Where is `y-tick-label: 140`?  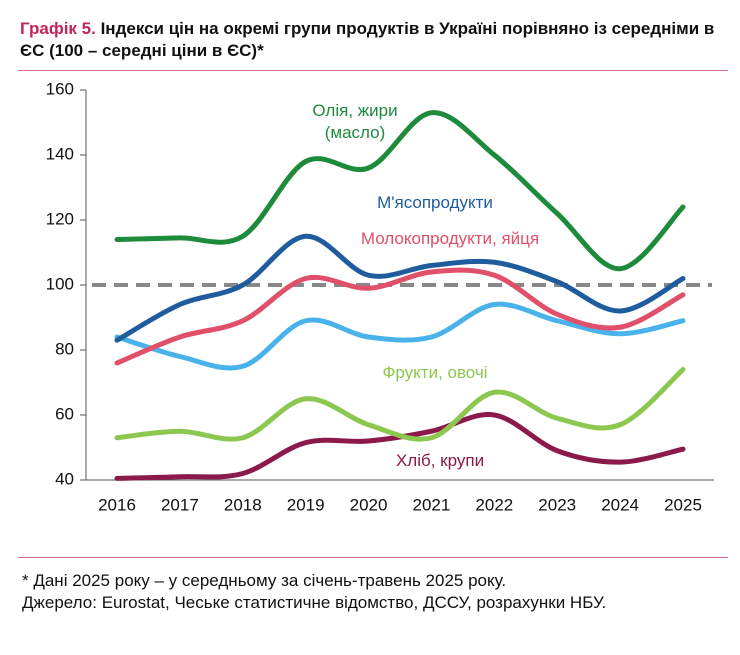
y-tick-label: 140 is located at coordinates (60, 153).